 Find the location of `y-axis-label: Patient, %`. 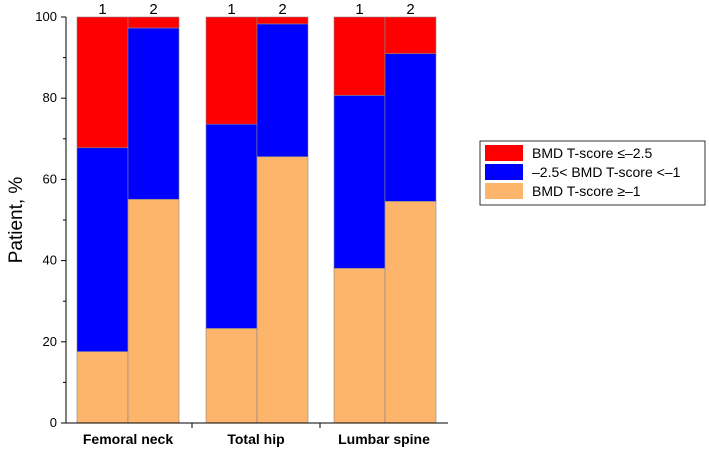

y-axis-label: Patient, % is located at coordinates (16, 220).